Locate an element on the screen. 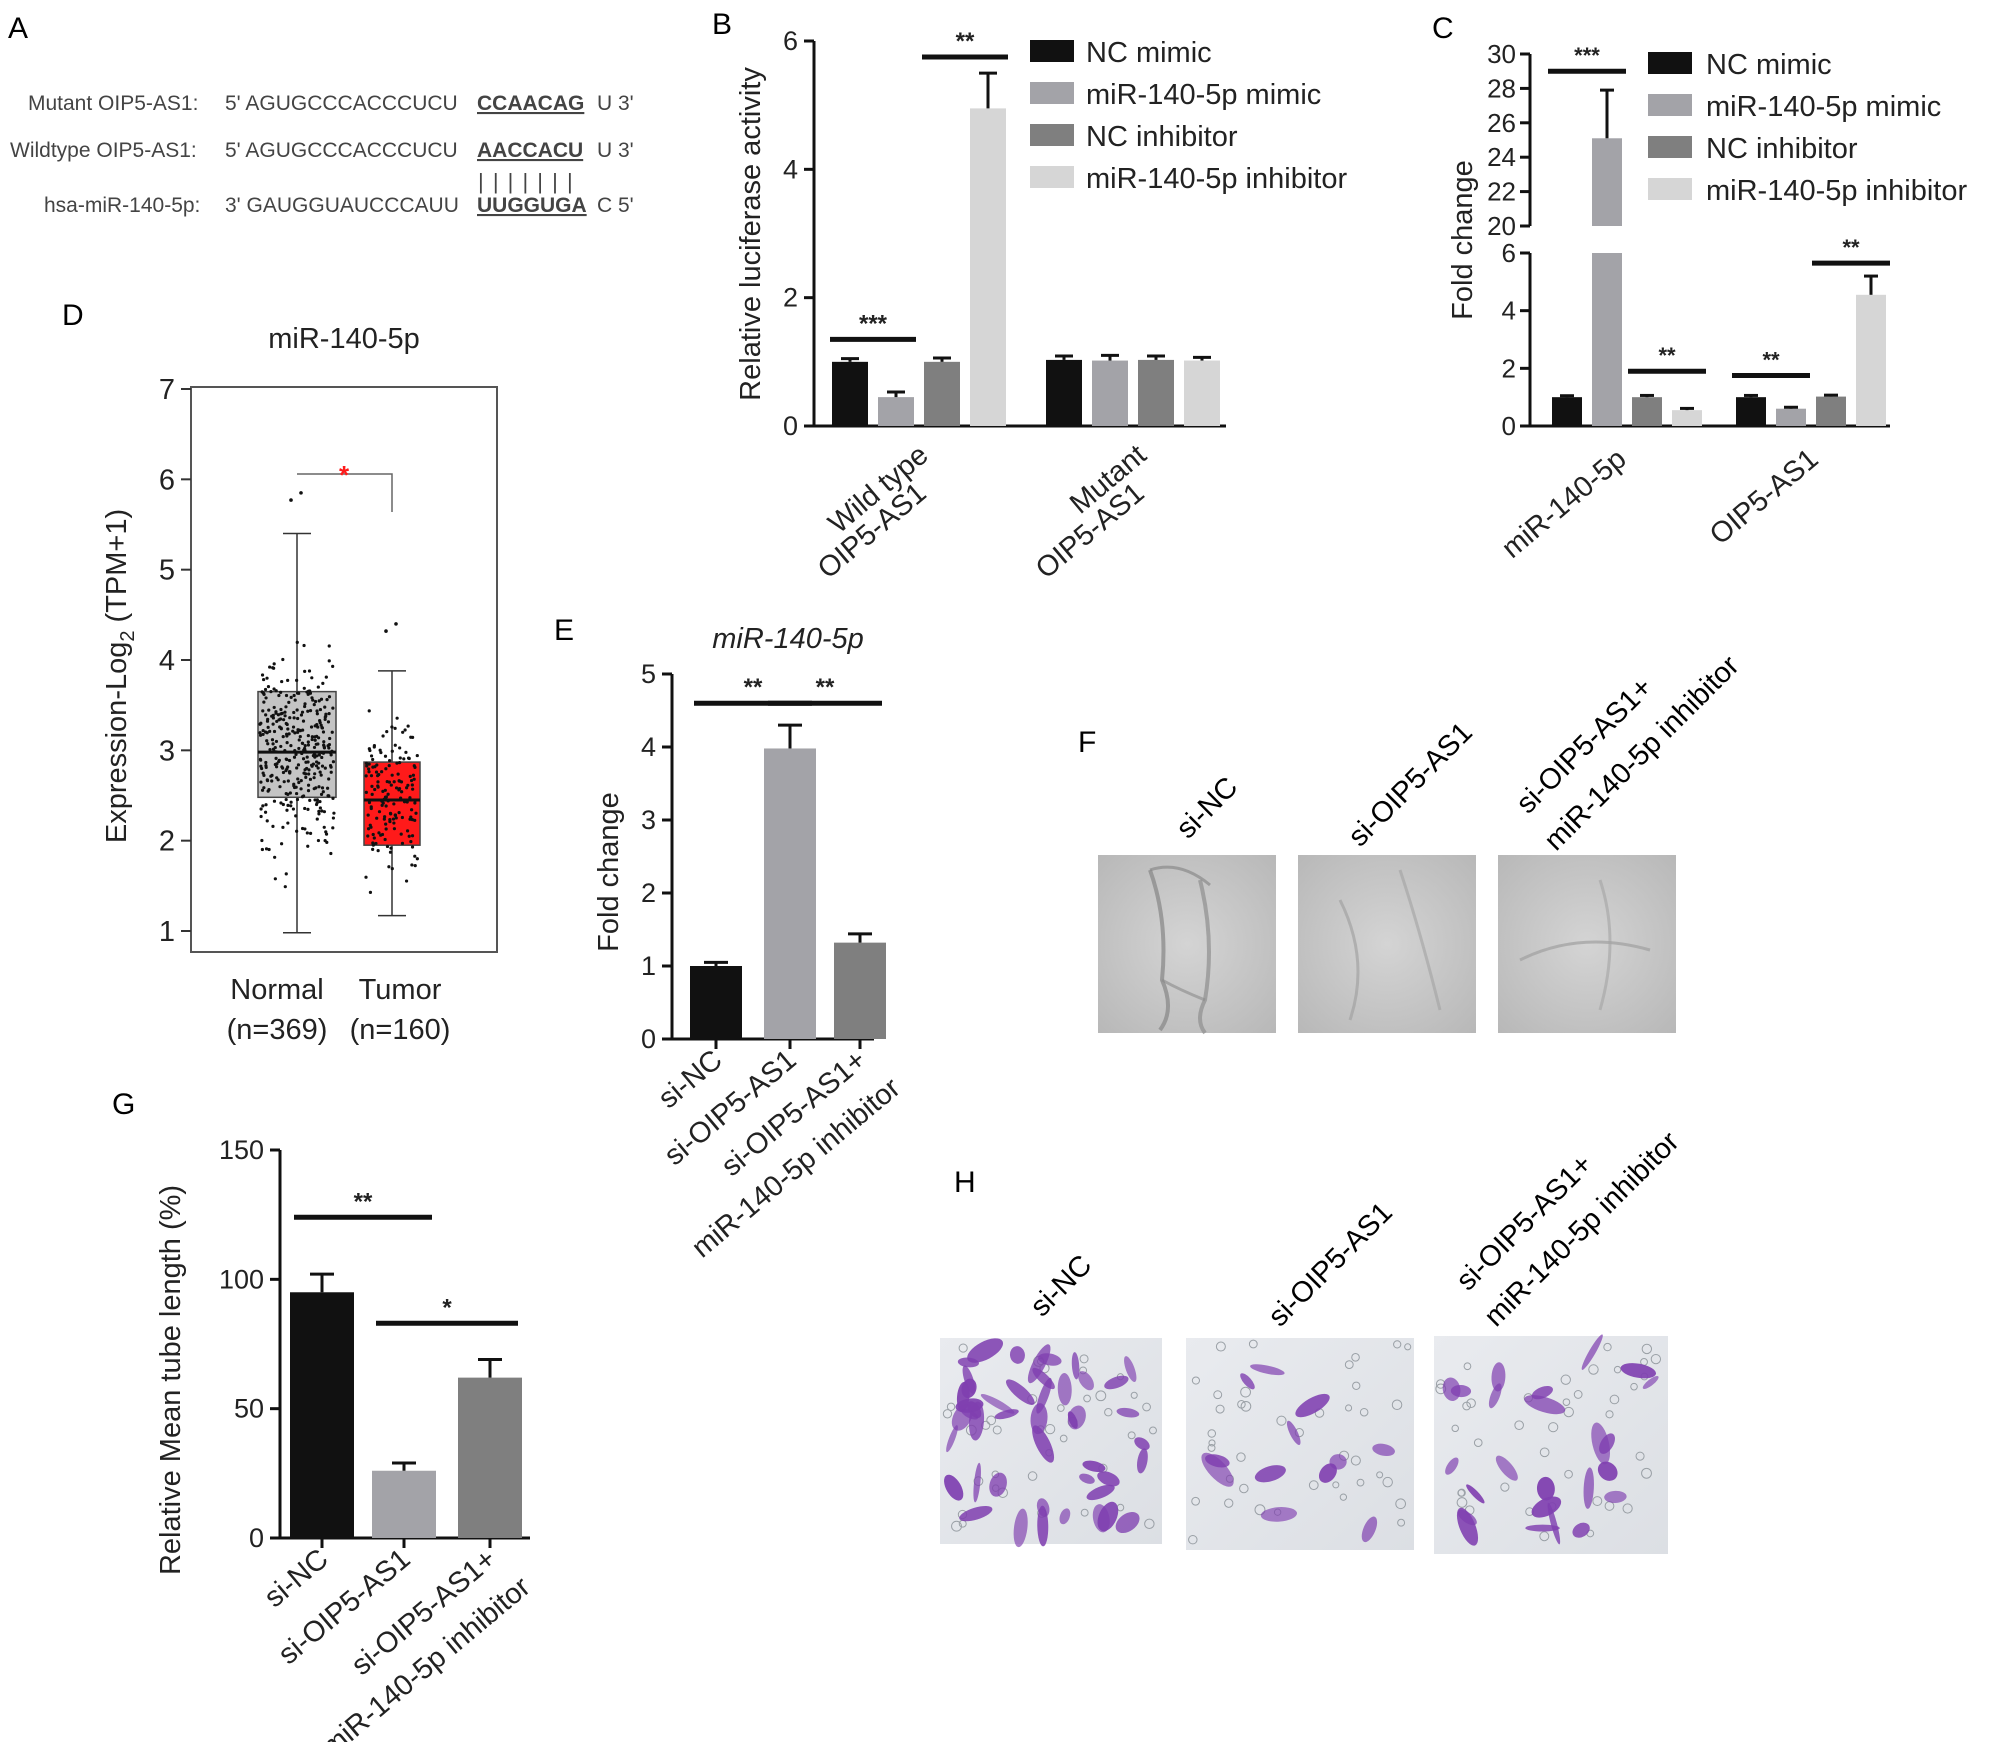  g-y-tick-label: 100 is located at coordinates (241, 1279).